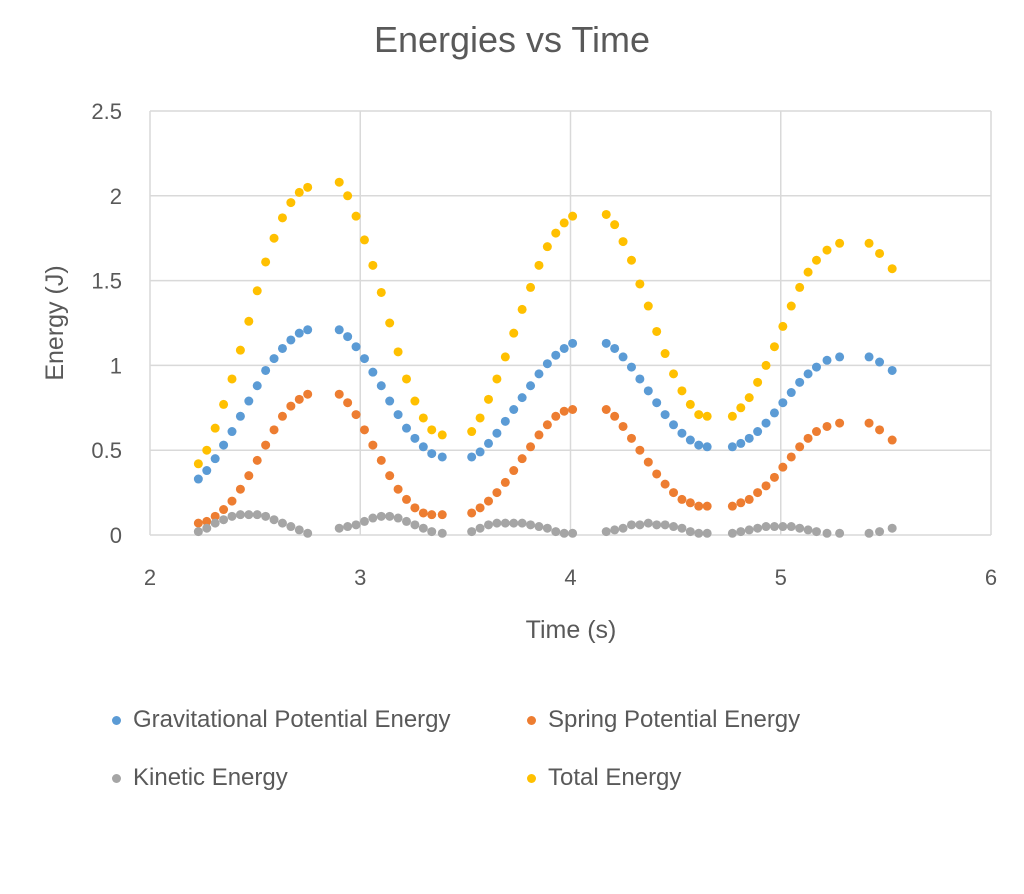 This screenshot has height=894, width=1024. I want to click on y-tick-label: 0.5, so click(106, 450).